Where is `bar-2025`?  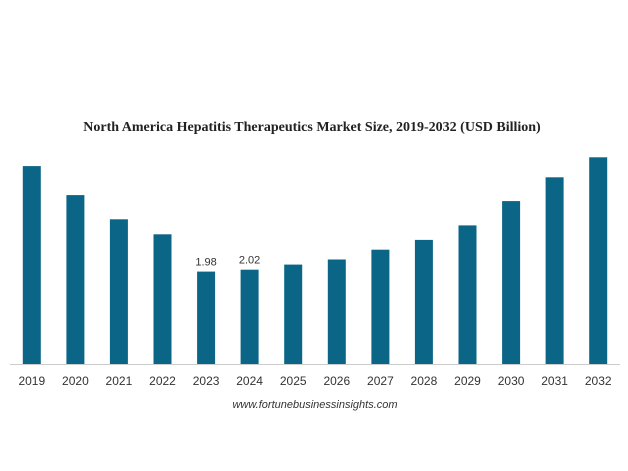 bar-2025 is located at coordinates (293, 314).